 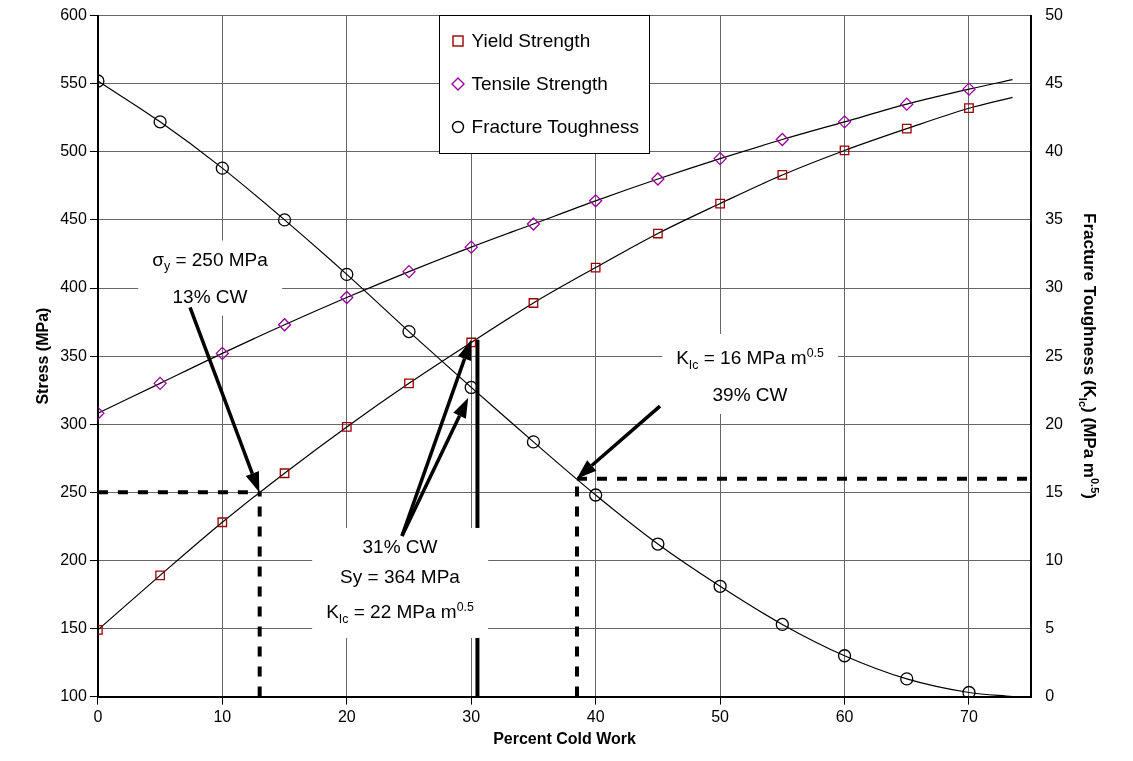 I want to click on y2-tick-label: 30, so click(x=1054, y=287).